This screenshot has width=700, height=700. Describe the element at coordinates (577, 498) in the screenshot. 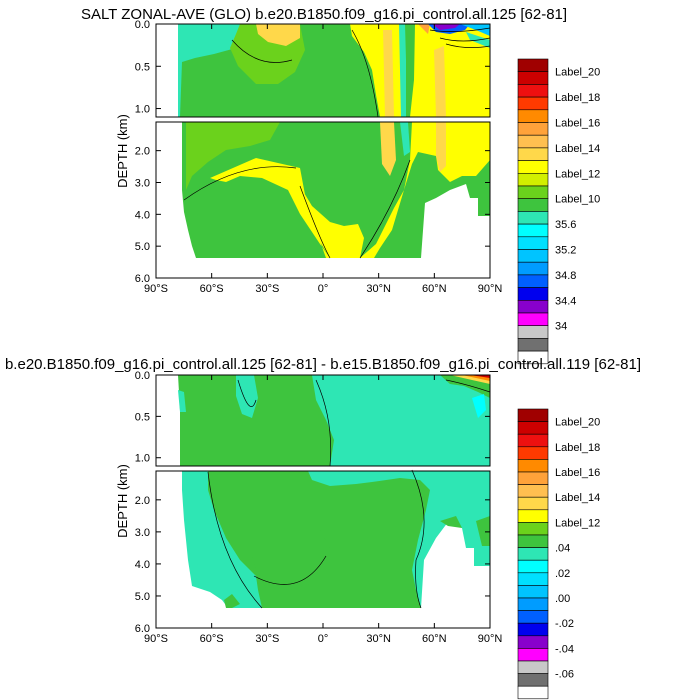

I see `colorbar-label: Label_14` at that location.